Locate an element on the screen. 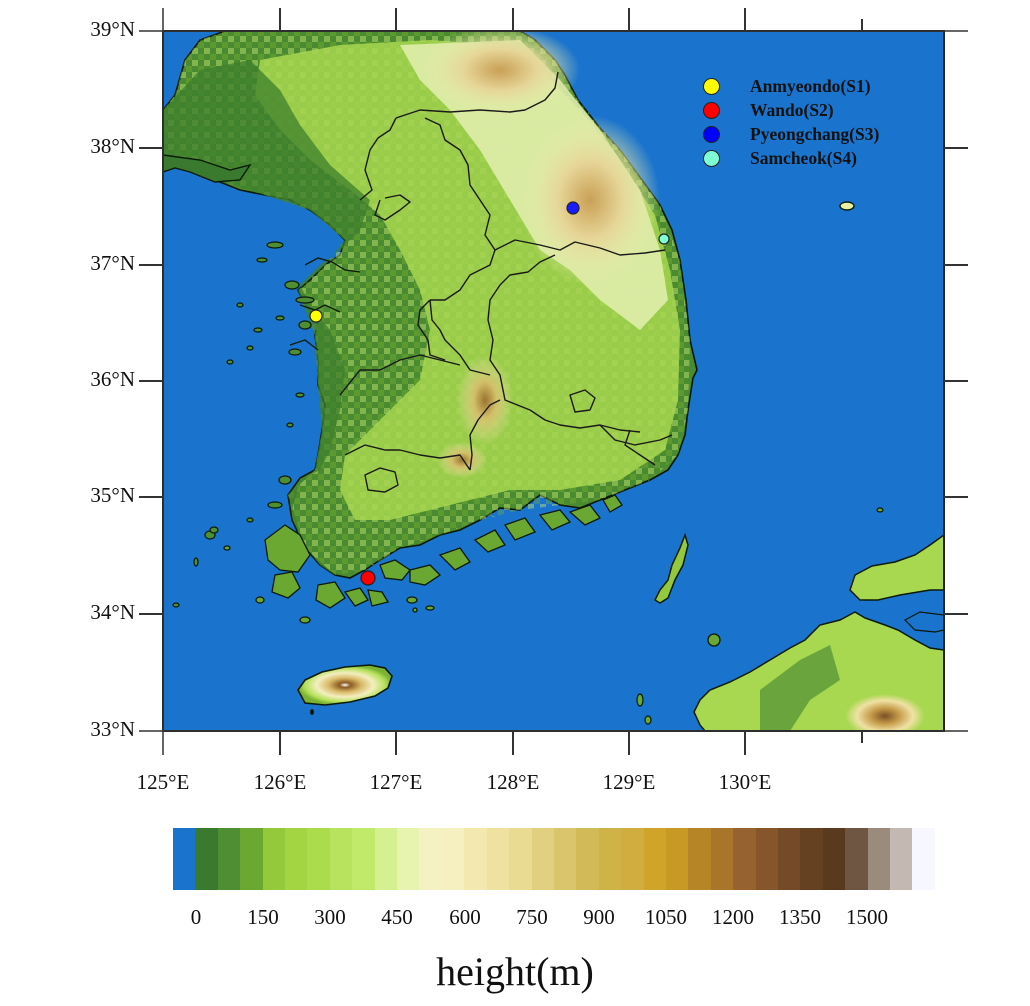  colorbar-tick-1200: 1200 is located at coordinates (733, 917).